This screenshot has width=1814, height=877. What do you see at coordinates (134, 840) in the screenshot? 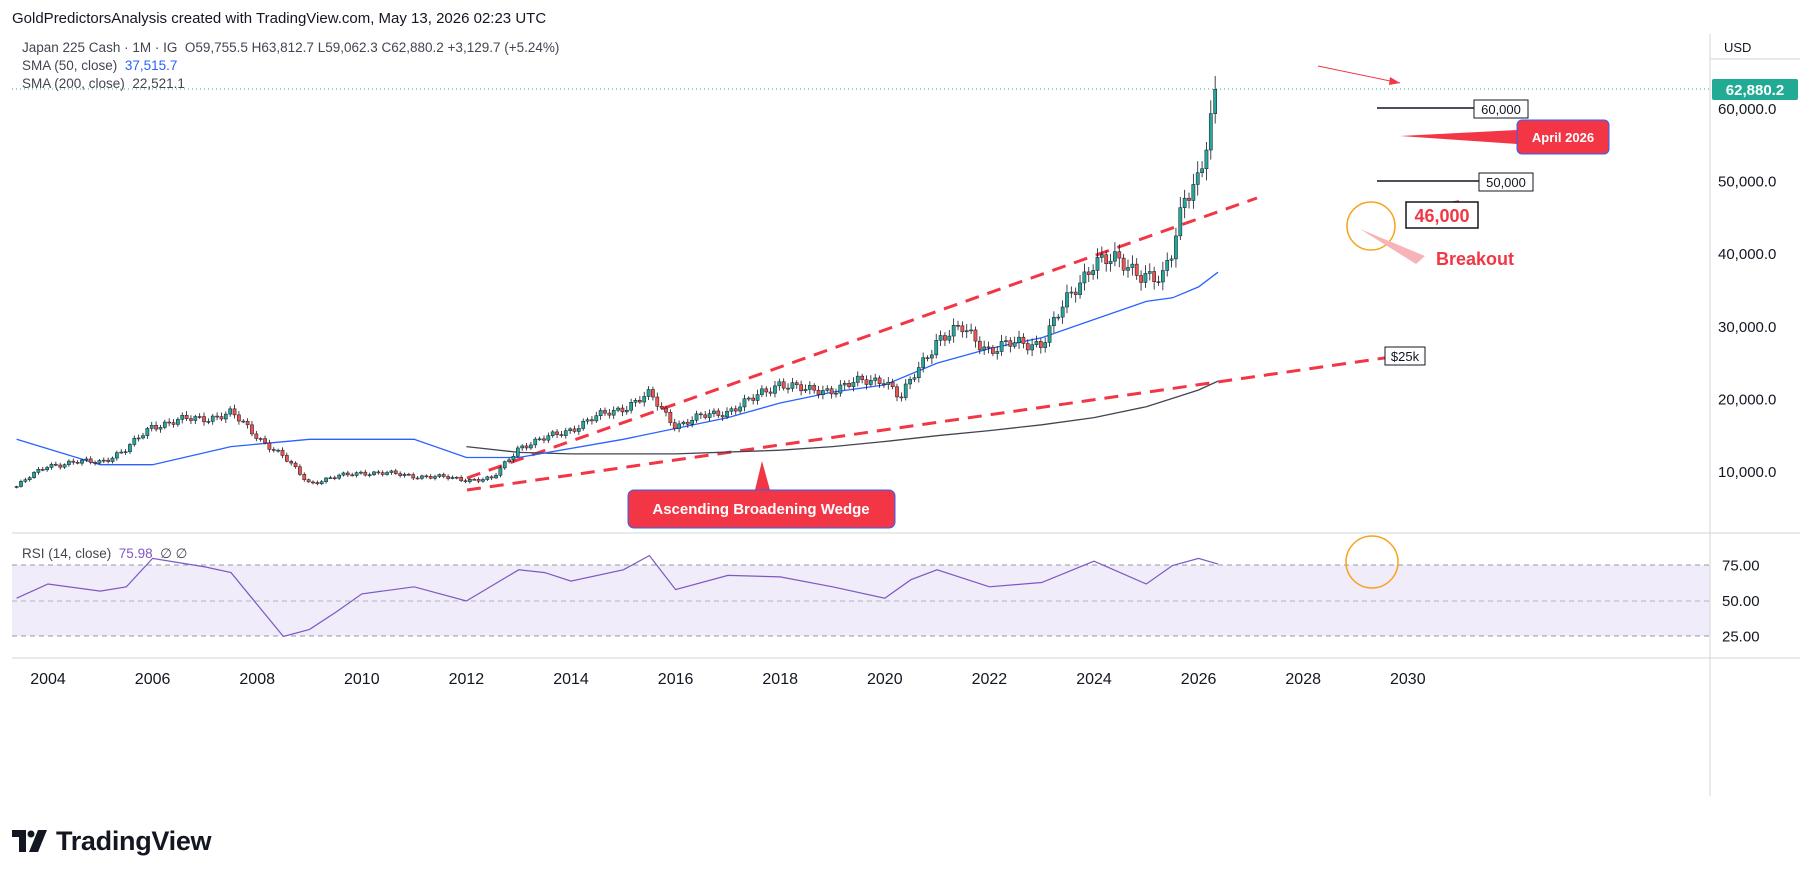
I see `tradingview-logo-text: TradingView` at bounding box center [134, 840].